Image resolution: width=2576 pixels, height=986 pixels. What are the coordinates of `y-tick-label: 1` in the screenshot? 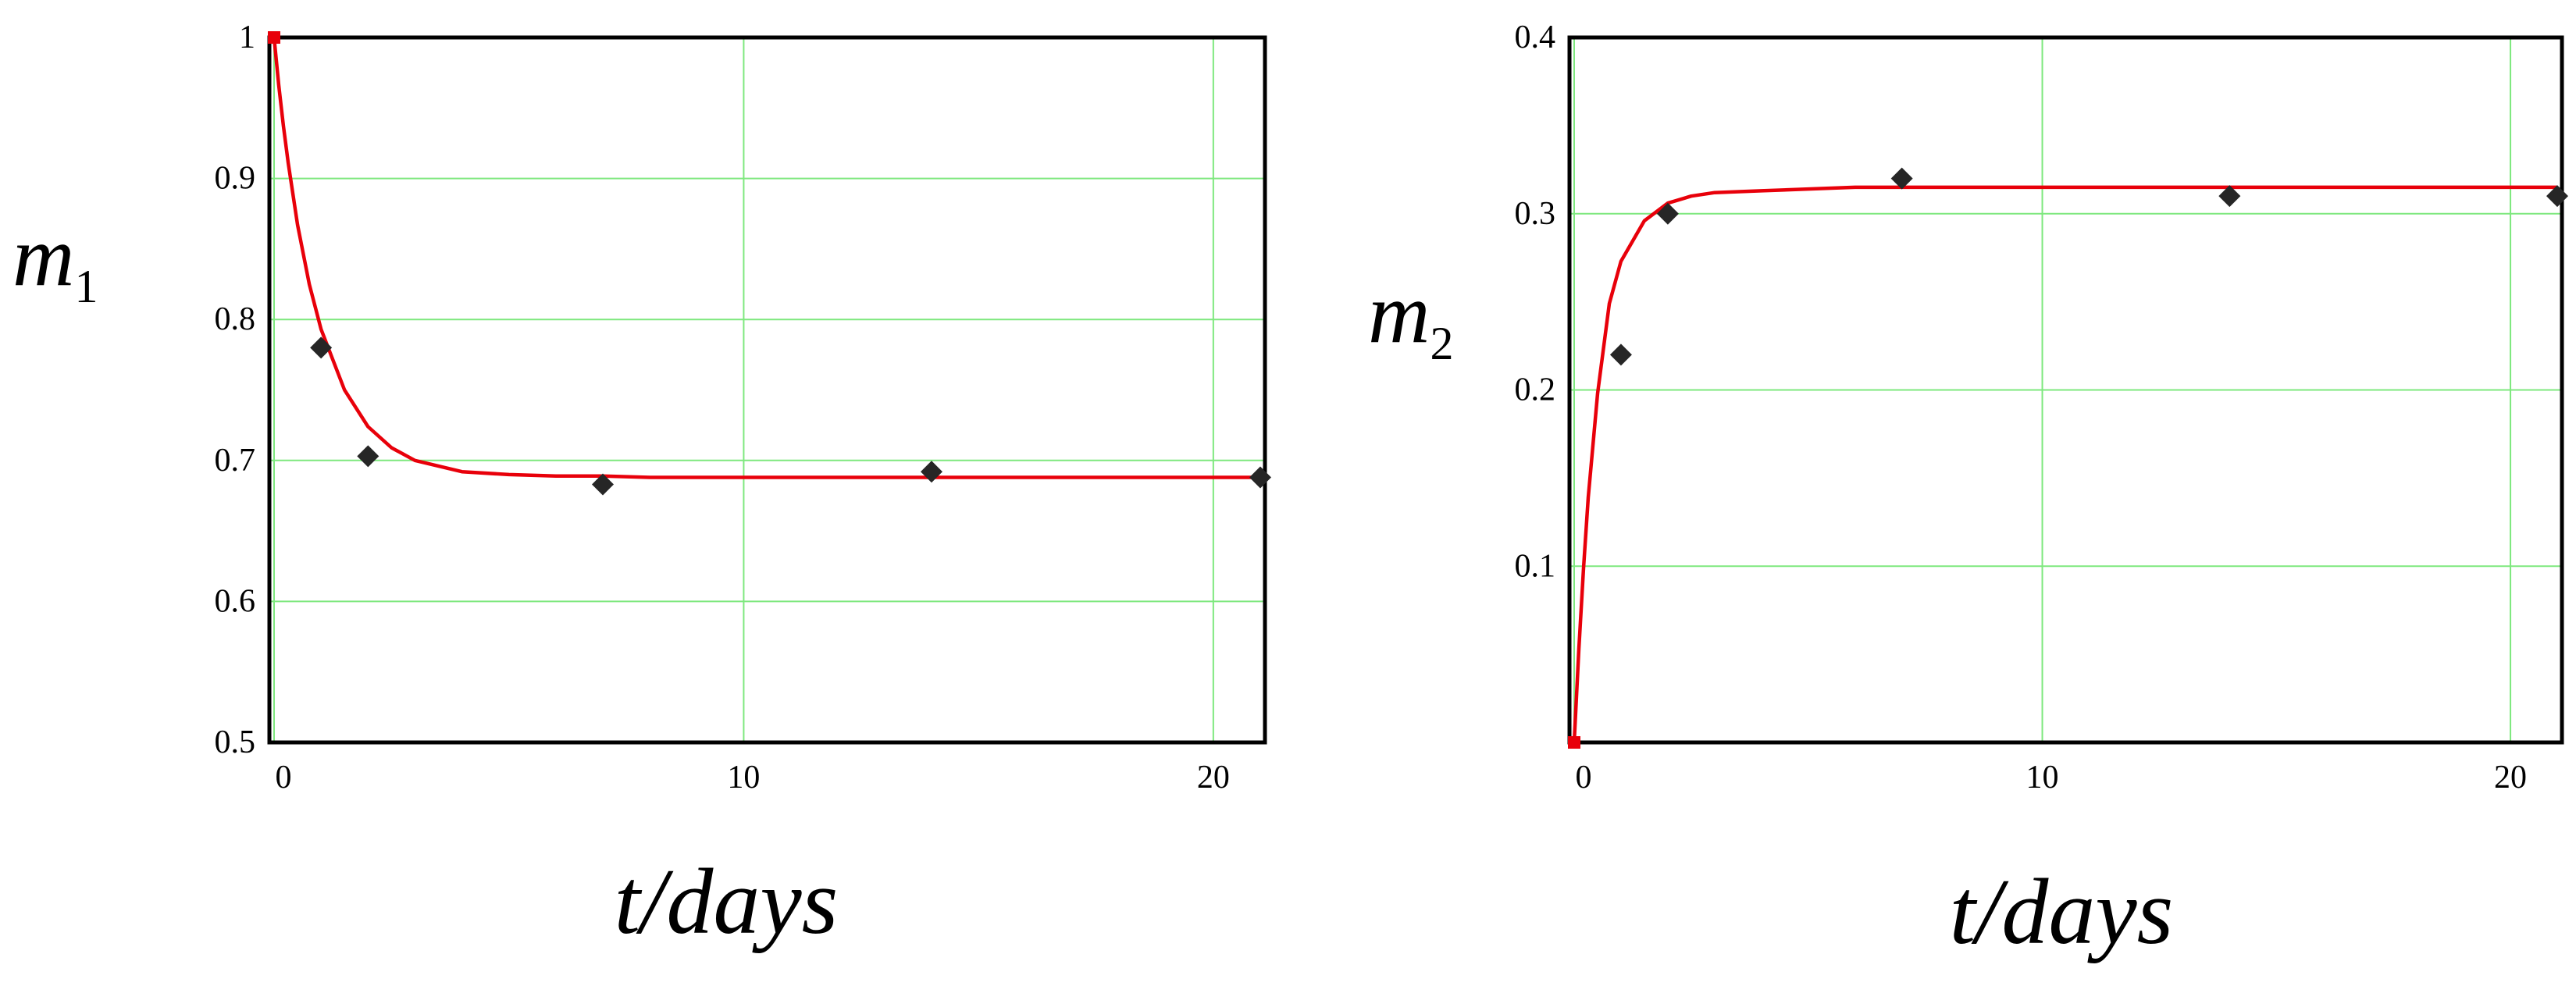 It's located at (247, 38).